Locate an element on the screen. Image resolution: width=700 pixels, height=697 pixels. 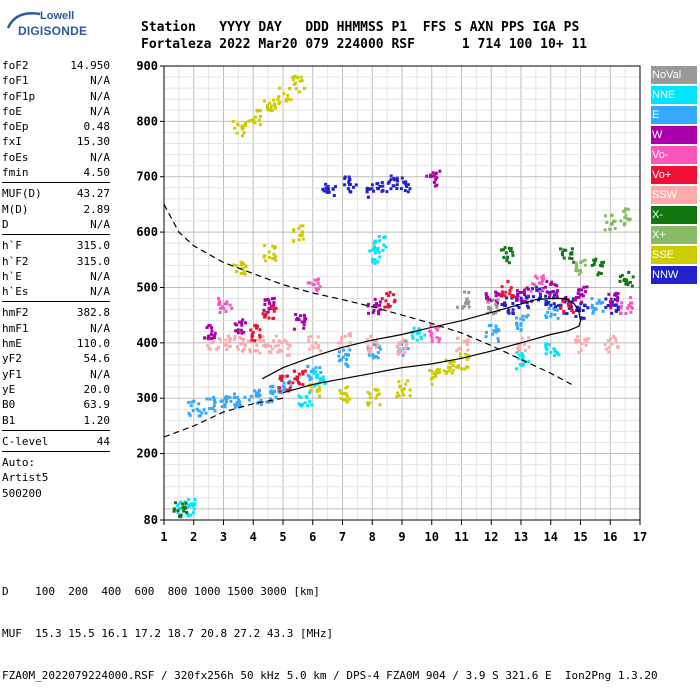
param-label: h`F is located at coordinates (12, 246).